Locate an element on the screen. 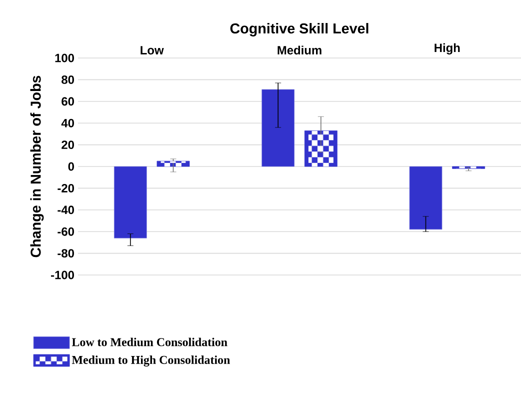 Image resolution: width=521 pixels, height=401 pixels. y-tick-label: 60 is located at coordinates (68, 101).